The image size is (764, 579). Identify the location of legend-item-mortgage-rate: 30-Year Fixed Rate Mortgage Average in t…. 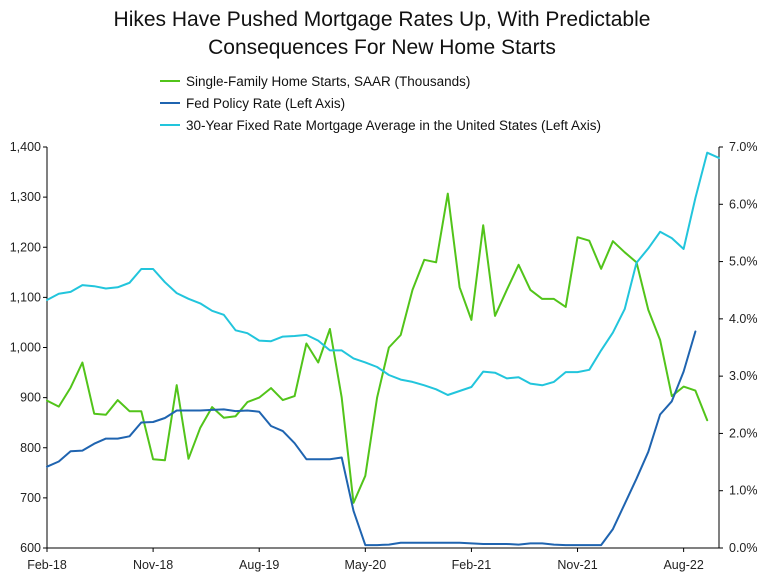
(380, 125).